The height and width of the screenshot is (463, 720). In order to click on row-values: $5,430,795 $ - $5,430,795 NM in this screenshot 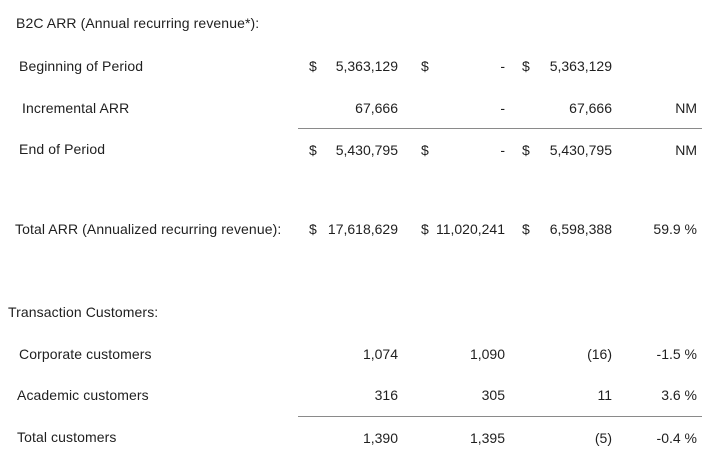, I will do `click(500, 149)`.